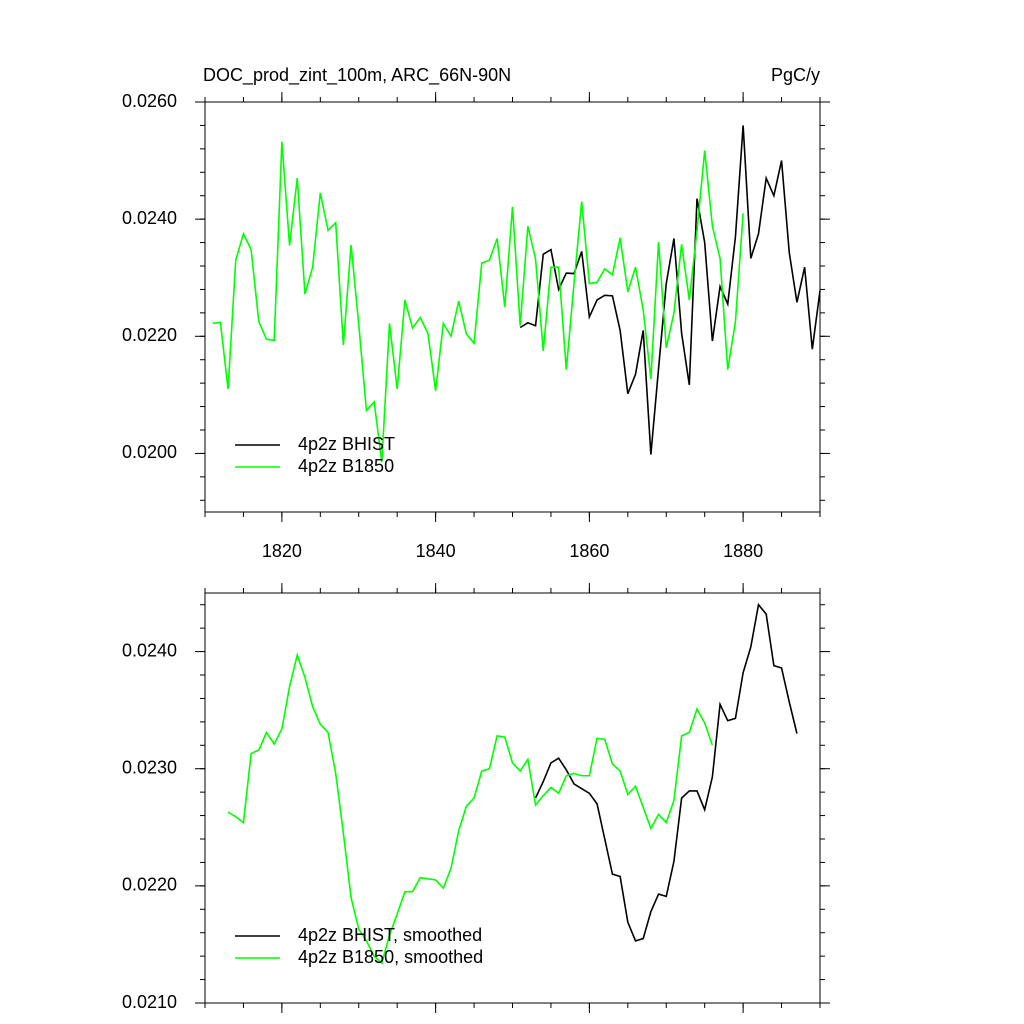  I want to click on x-tick-label: 1880, so click(743, 551).